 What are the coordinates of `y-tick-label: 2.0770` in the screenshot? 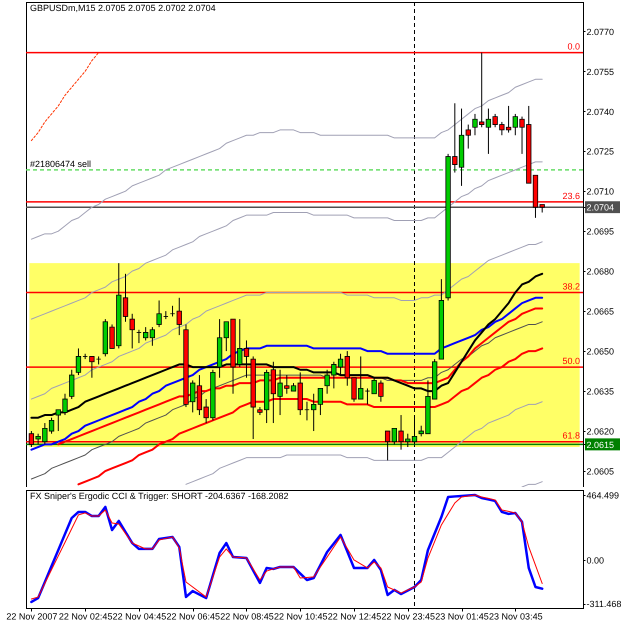 It's located at (600, 31).